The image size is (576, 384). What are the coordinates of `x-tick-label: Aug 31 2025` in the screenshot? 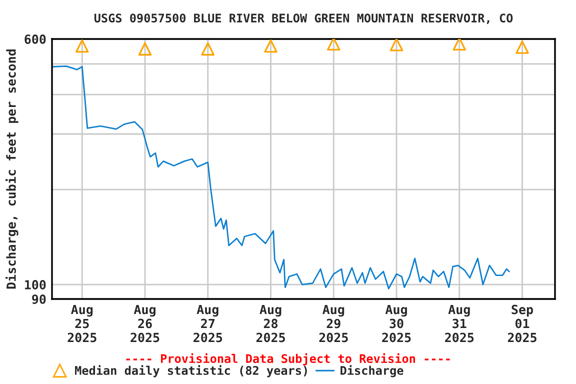 It's located at (459, 323).